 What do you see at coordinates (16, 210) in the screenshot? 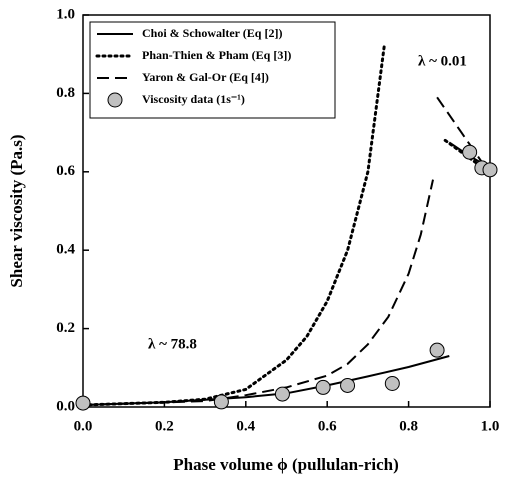
I see `y-axis-label: Shear viscosity (Pa.s)` at bounding box center [16, 210].